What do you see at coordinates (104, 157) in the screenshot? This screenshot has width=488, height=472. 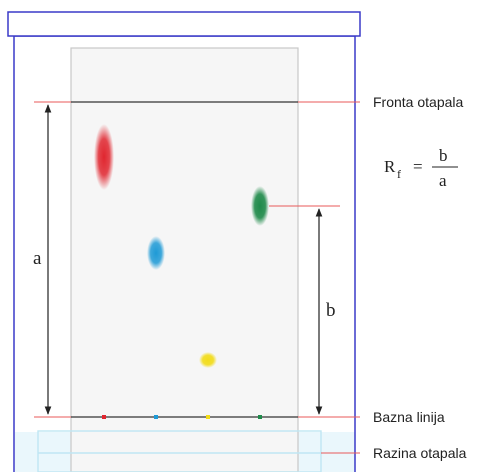 I see `spot-red` at bounding box center [104, 157].